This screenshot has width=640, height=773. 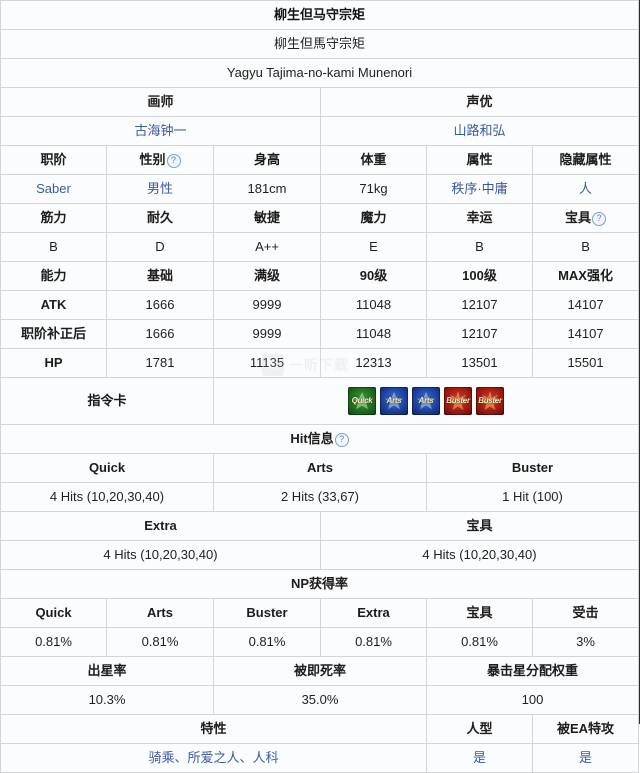 I want to click on command-card-quick: Quick, so click(x=362, y=401).